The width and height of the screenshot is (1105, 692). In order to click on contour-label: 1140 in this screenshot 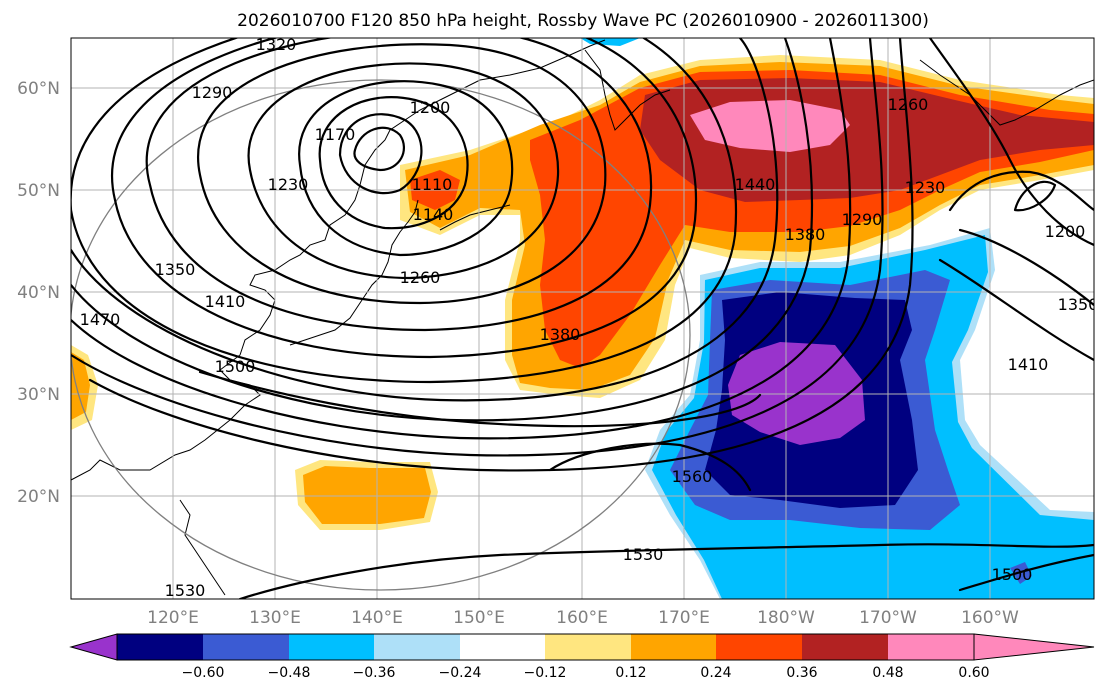, I will do `click(433, 214)`.